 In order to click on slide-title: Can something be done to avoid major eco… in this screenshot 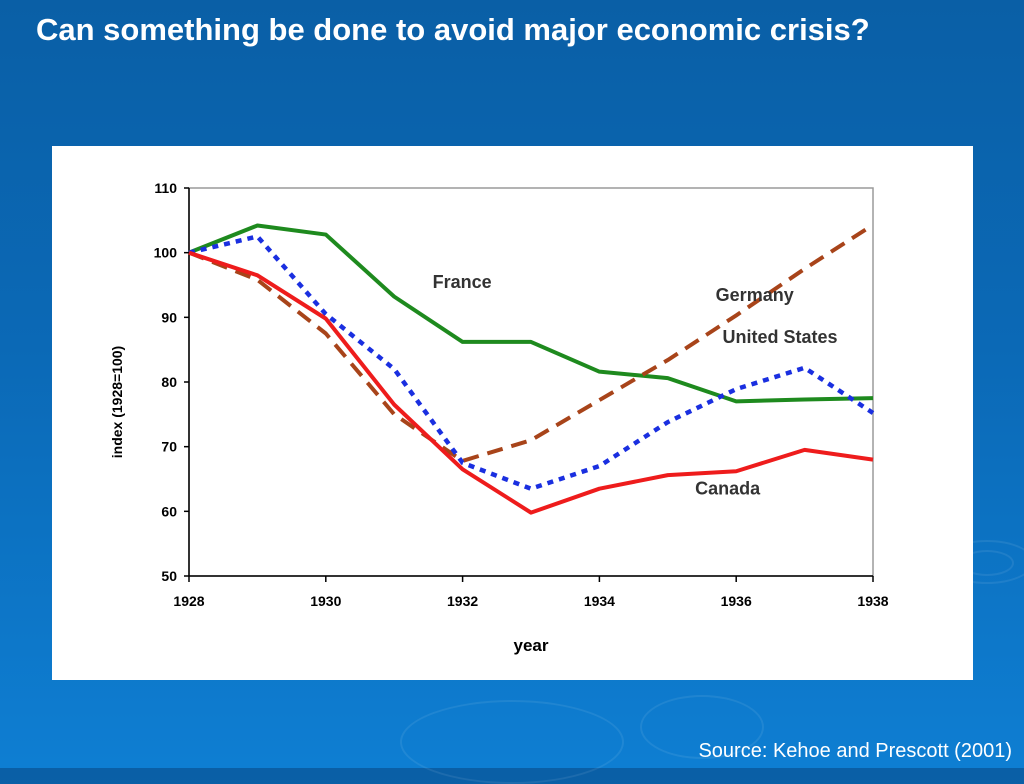, I will do `click(453, 29)`.